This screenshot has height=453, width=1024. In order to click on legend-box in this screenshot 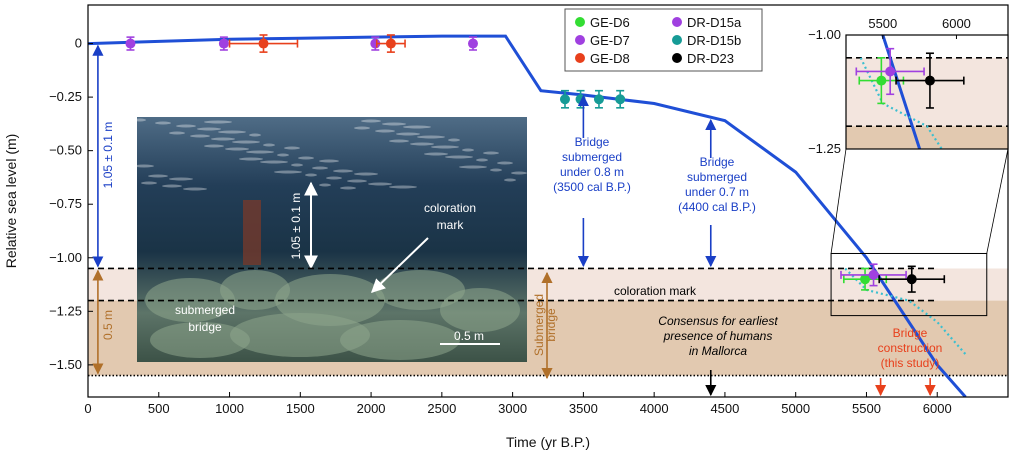, I will do `click(663, 40)`.